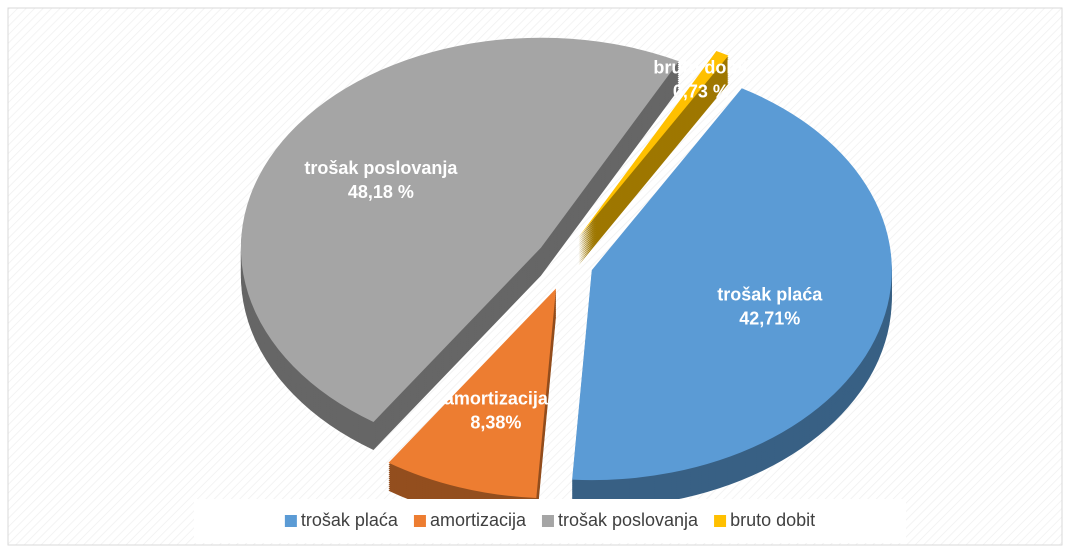 The image size is (1070, 553). Describe the element at coordinates (628, 520) in the screenshot. I see `legend-label: trošak poslovanja` at that location.